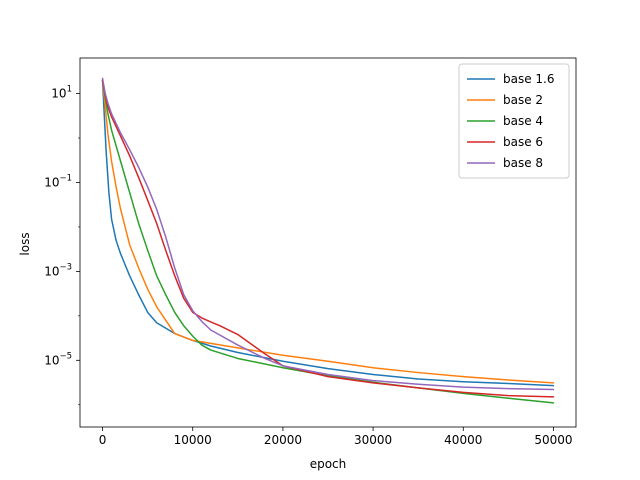 The height and width of the screenshot is (480, 640). I want to click on y-tick-label: 10⁻¹, so click(58, 181).